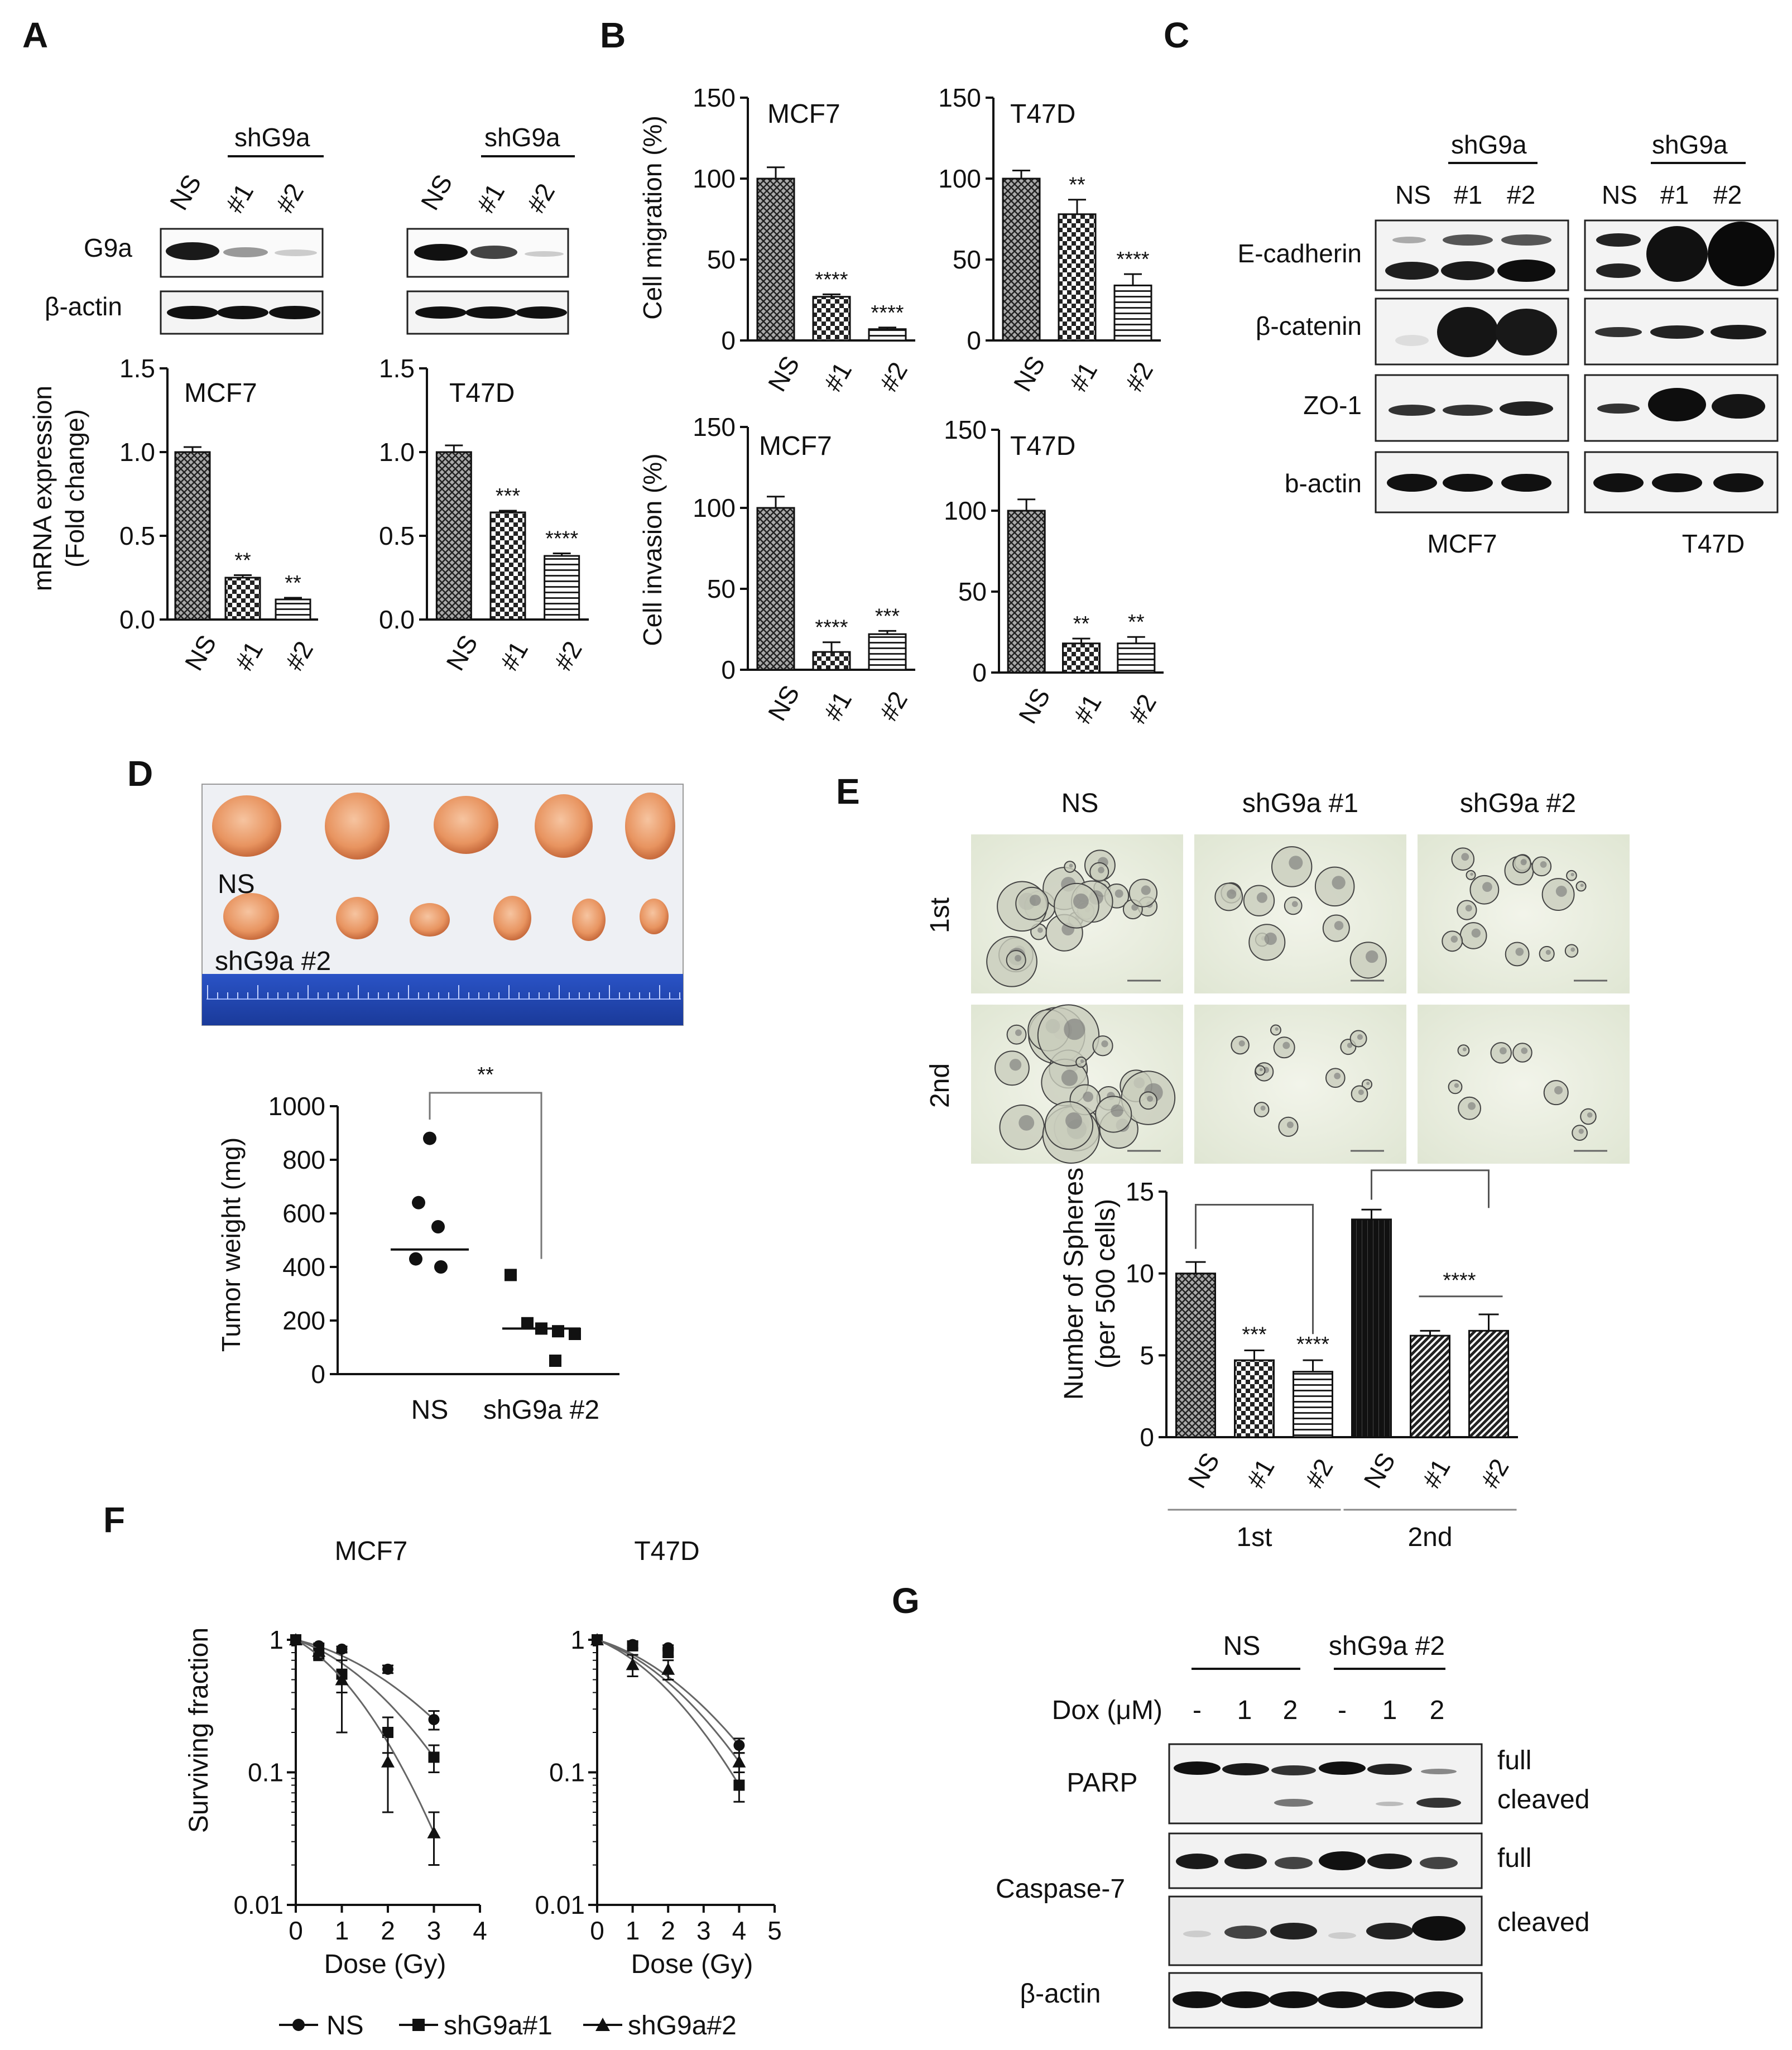 This screenshot has height=2050, width=1792. I want to click on panel-d: NS shG9a #2 Tumor weight (mg), so click(442, 1068).